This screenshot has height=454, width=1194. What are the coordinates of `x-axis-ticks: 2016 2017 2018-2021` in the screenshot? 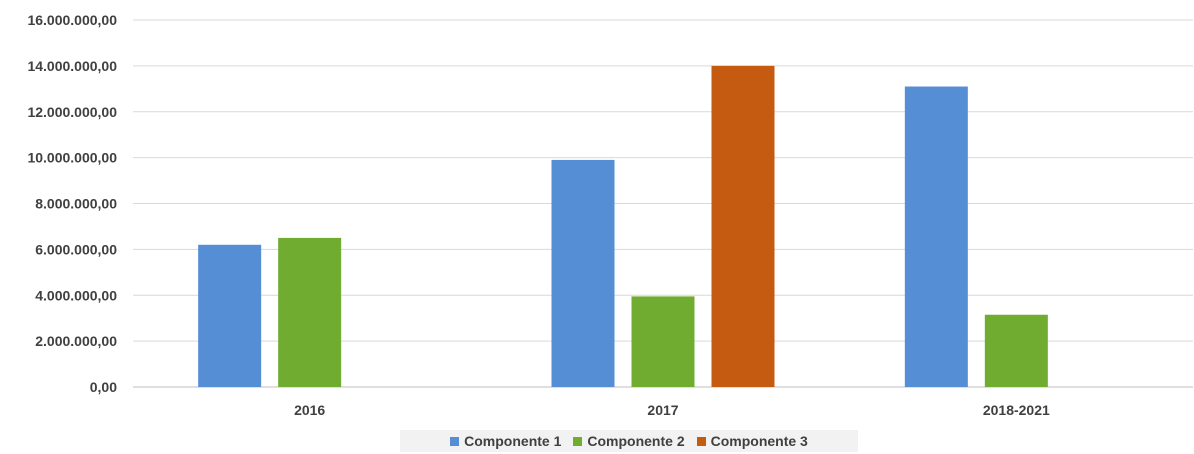 It's located at (672, 410).